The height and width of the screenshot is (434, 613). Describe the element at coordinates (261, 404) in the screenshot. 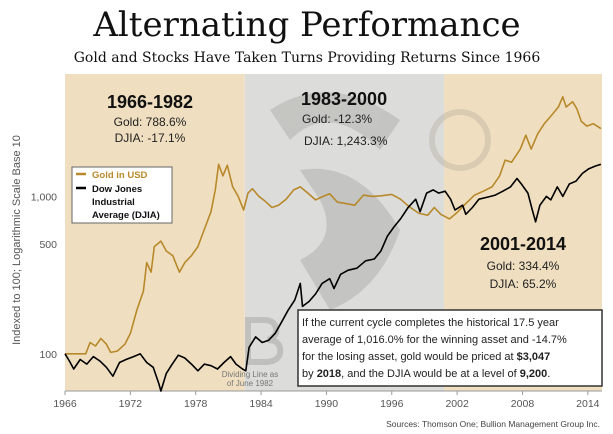

I see `x-tick-label: 1984` at that location.